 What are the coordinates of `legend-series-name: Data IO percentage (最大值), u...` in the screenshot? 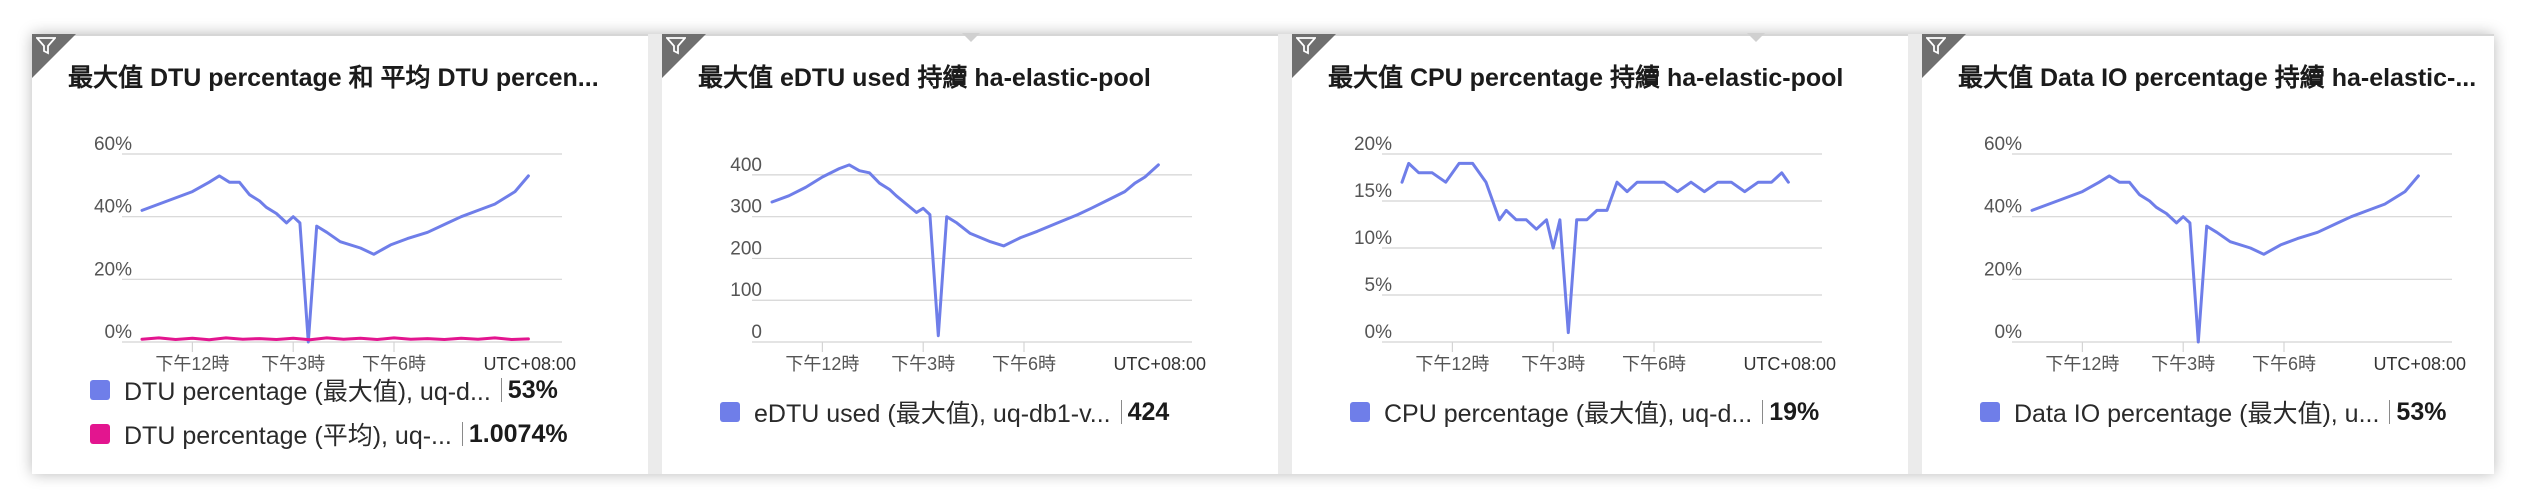 It's located at (2197, 414).